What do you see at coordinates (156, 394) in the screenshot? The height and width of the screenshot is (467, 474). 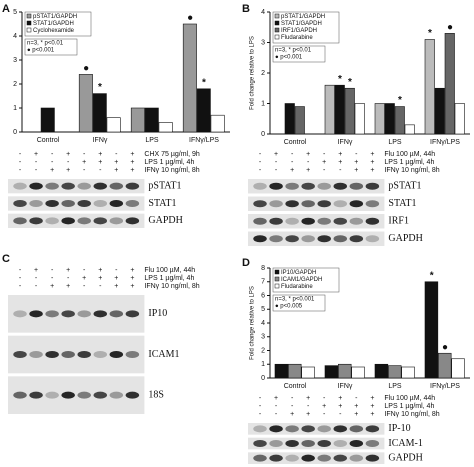 I see `band-label: 18S` at bounding box center [156, 394].